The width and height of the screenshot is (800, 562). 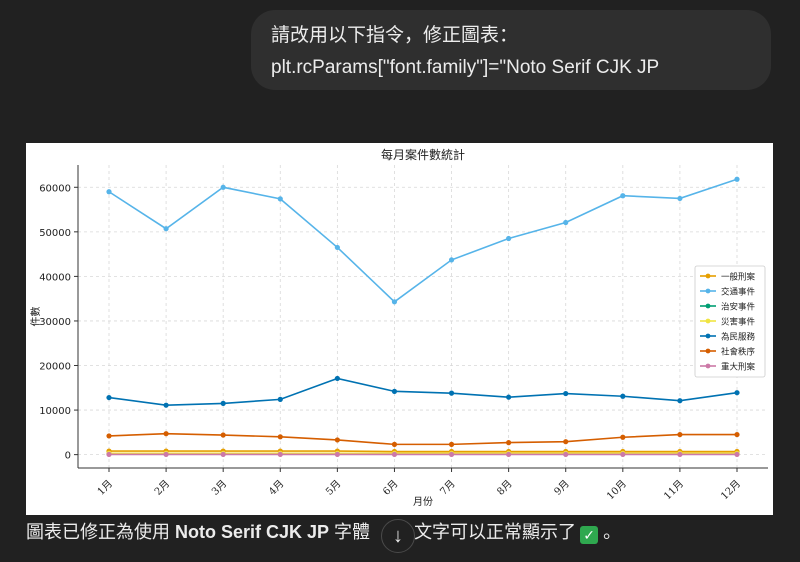 I want to click on y-tick-label: 50000, so click(x=55, y=233).